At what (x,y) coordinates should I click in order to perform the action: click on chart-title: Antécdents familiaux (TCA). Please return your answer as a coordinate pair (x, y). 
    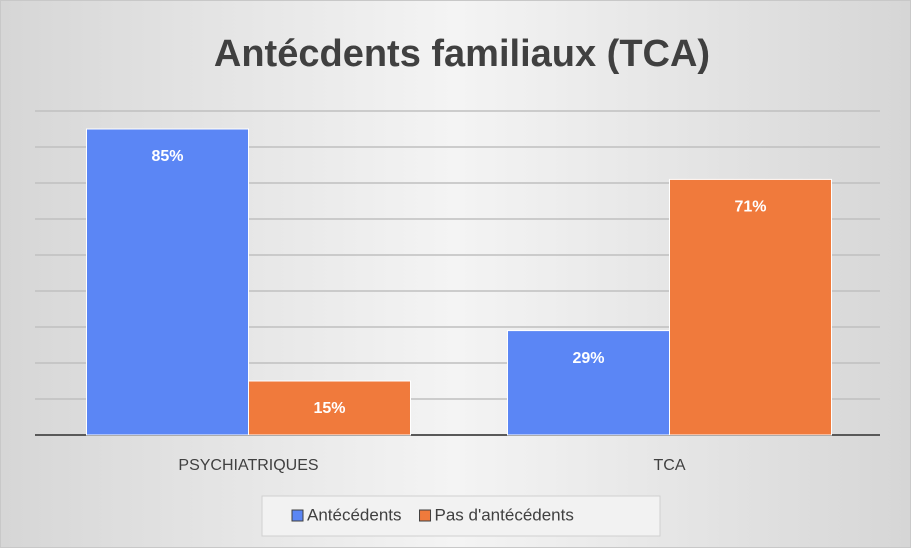
    Looking at the image, I should click on (462, 54).